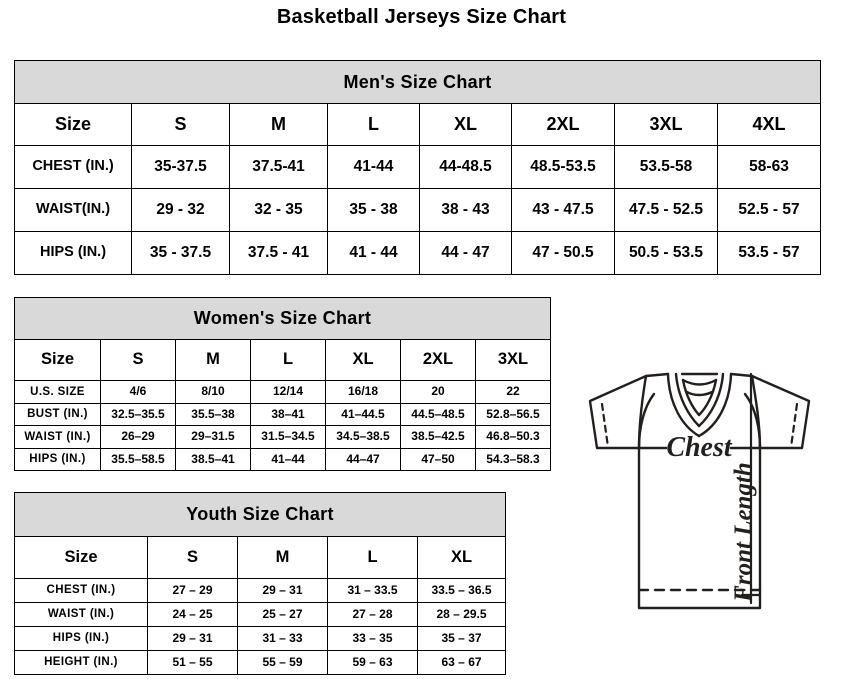 This screenshot has width=843, height=679. What do you see at coordinates (192, 590) in the screenshot?
I see `table-cell: 27 – 29` at bounding box center [192, 590].